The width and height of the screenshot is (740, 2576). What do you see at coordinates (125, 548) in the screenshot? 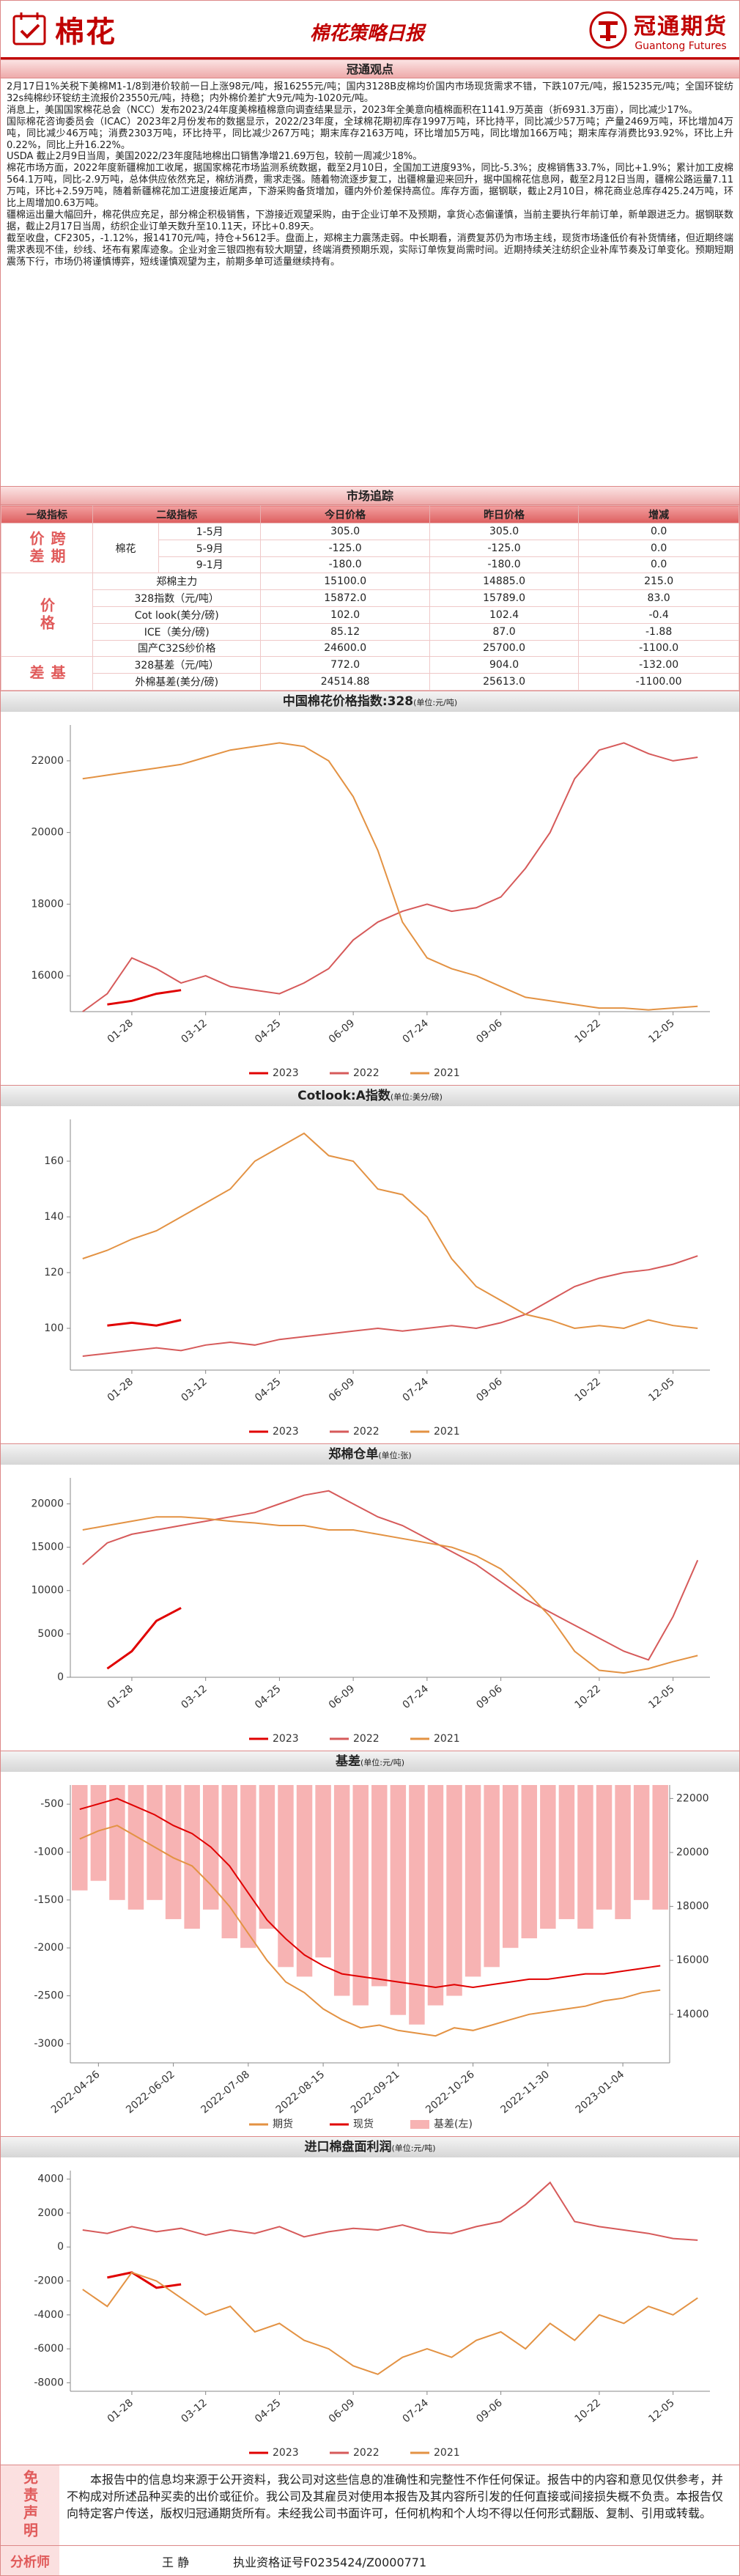
I see `sub-cell: 棉花` at bounding box center [125, 548].